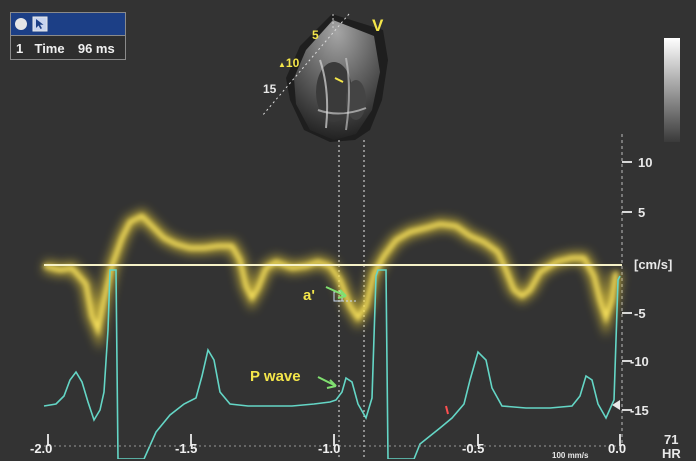 This screenshot has height=461, width=696. What do you see at coordinates (447, 410) in the screenshot?
I see `ecg-marker` at bounding box center [447, 410].